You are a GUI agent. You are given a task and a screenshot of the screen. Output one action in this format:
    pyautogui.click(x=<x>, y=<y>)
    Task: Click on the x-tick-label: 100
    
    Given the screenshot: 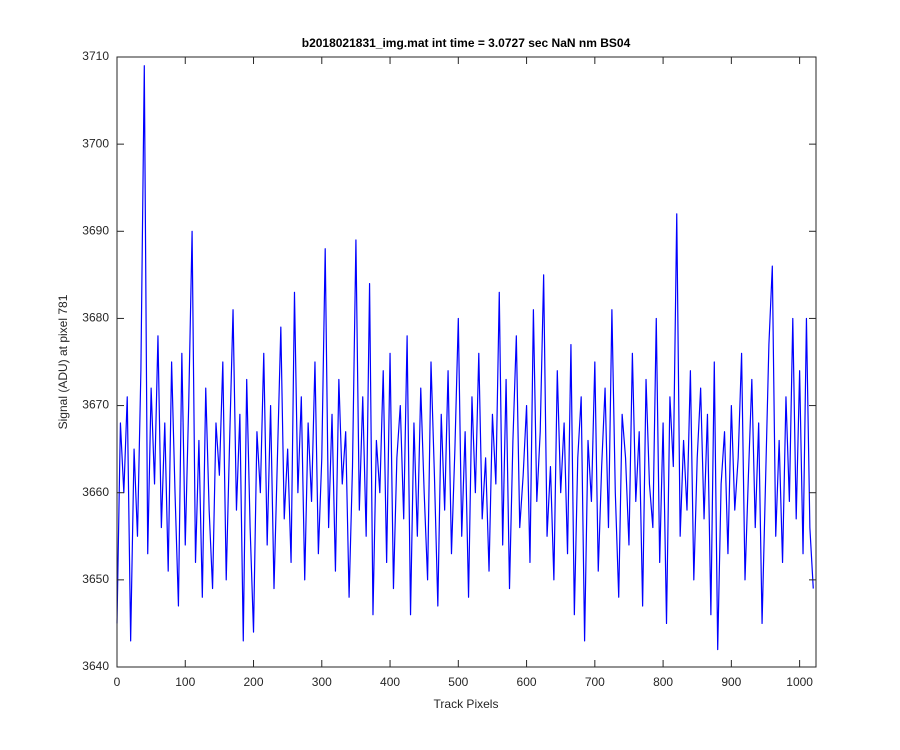 What is the action you would take?
    pyautogui.click(x=185, y=682)
    